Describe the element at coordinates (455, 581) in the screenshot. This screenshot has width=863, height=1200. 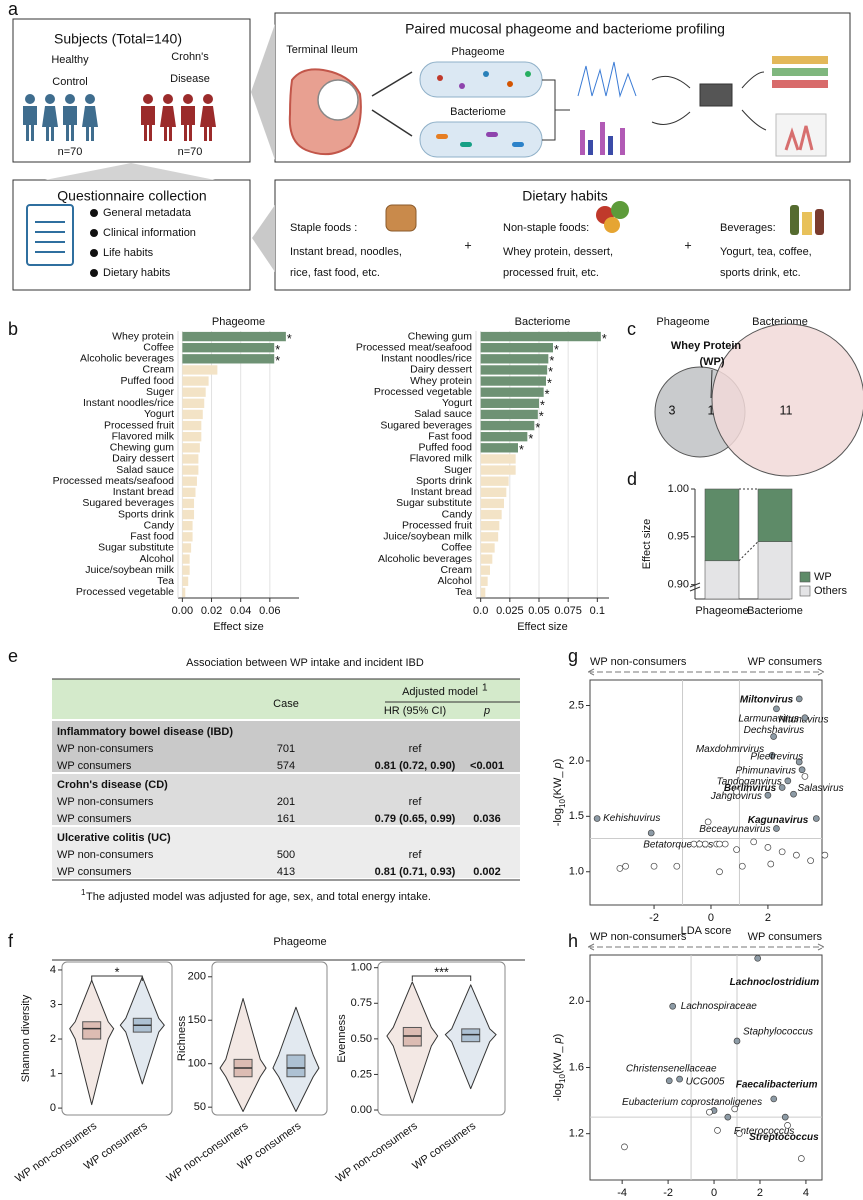
I see `category-label: Alcohol` at that location.